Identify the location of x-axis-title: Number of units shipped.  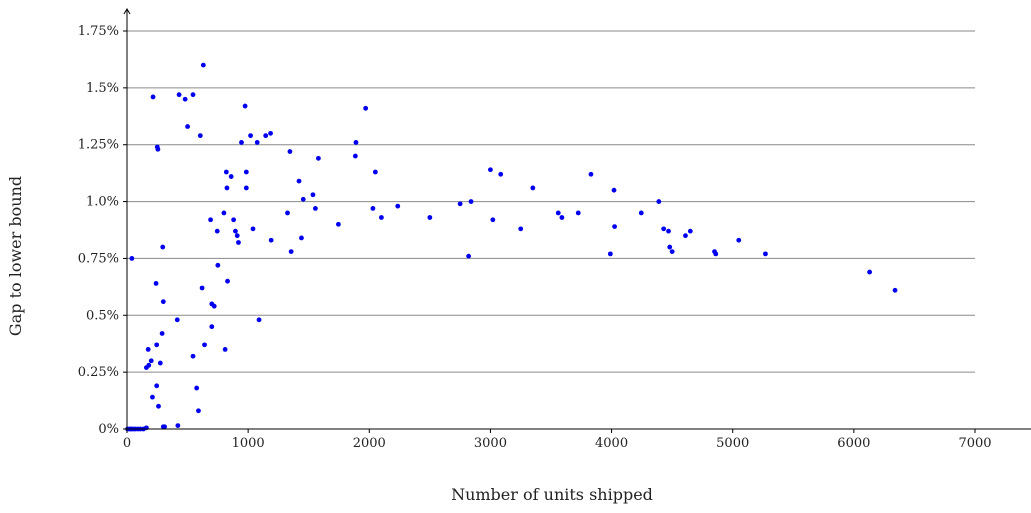
(552, 494).